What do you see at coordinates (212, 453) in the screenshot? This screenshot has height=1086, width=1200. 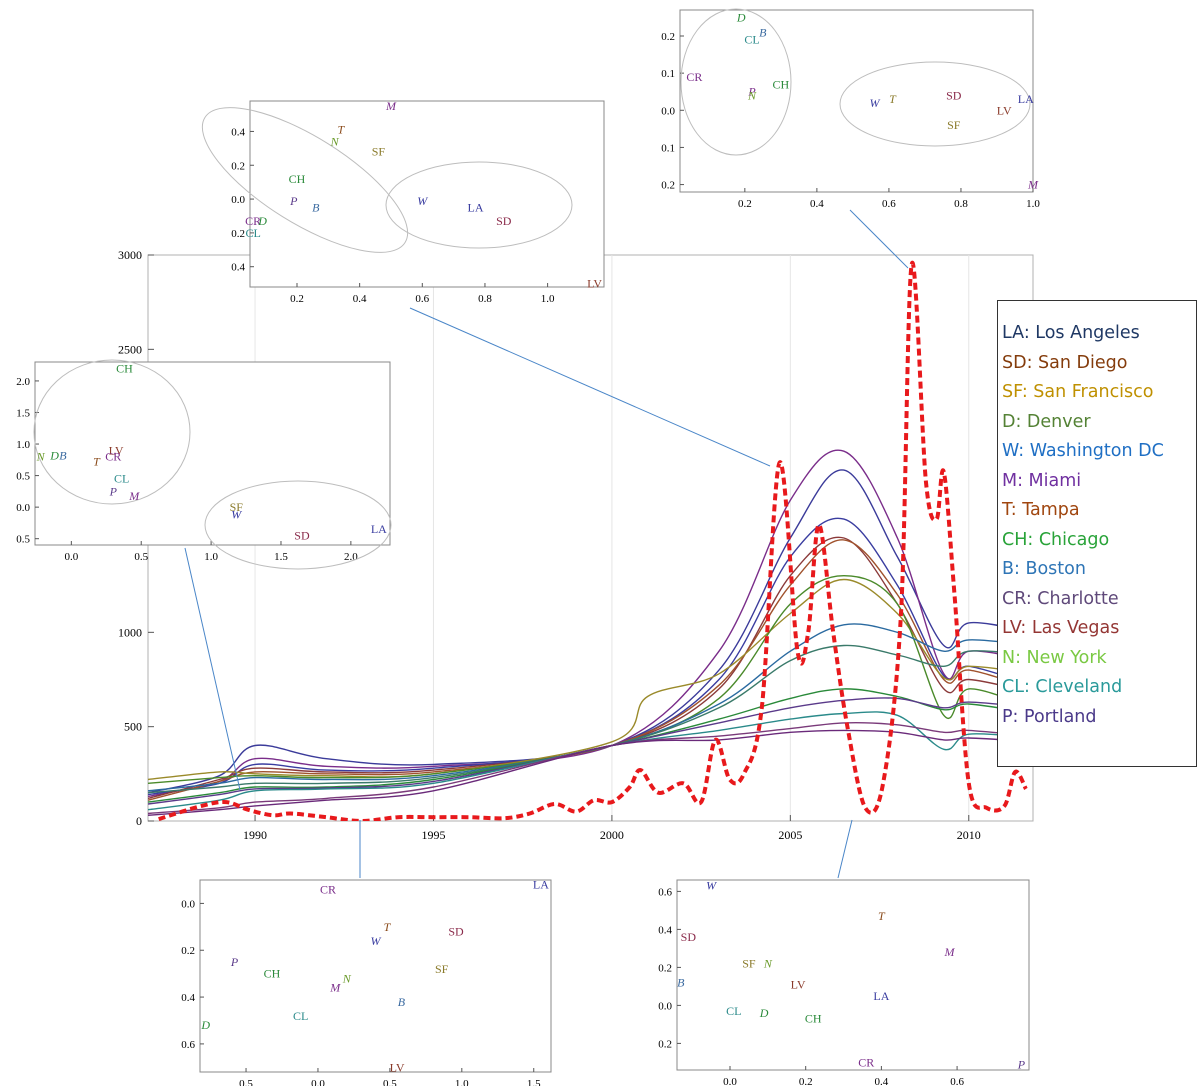 I see `inset_c-frame` at bounding box center [212, 453].